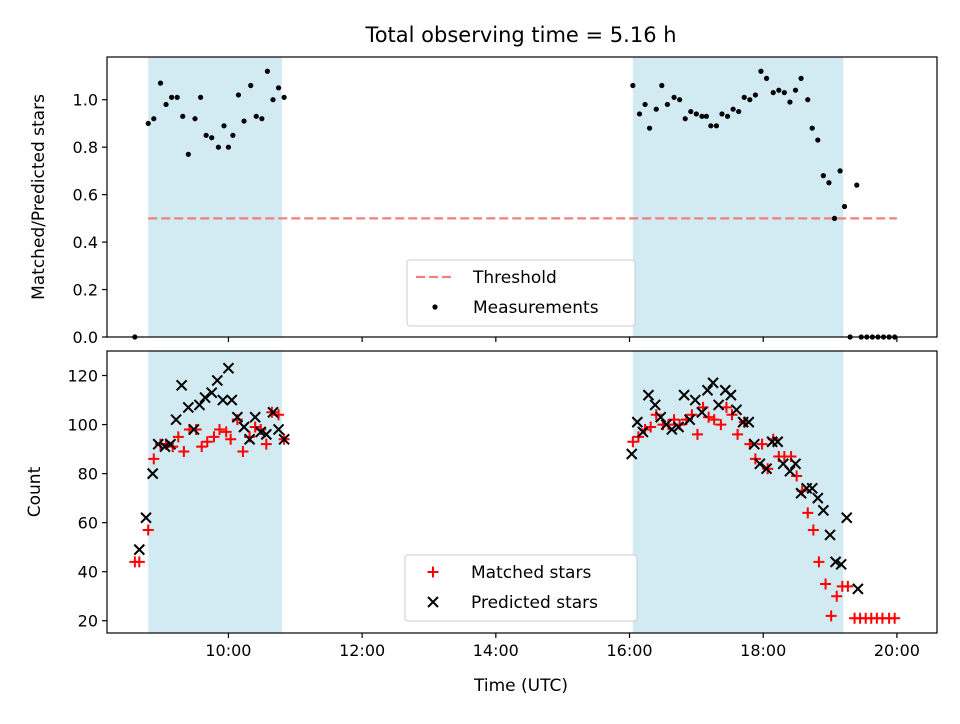  I want to click on legend-matched-swatch, so click(433, 572).